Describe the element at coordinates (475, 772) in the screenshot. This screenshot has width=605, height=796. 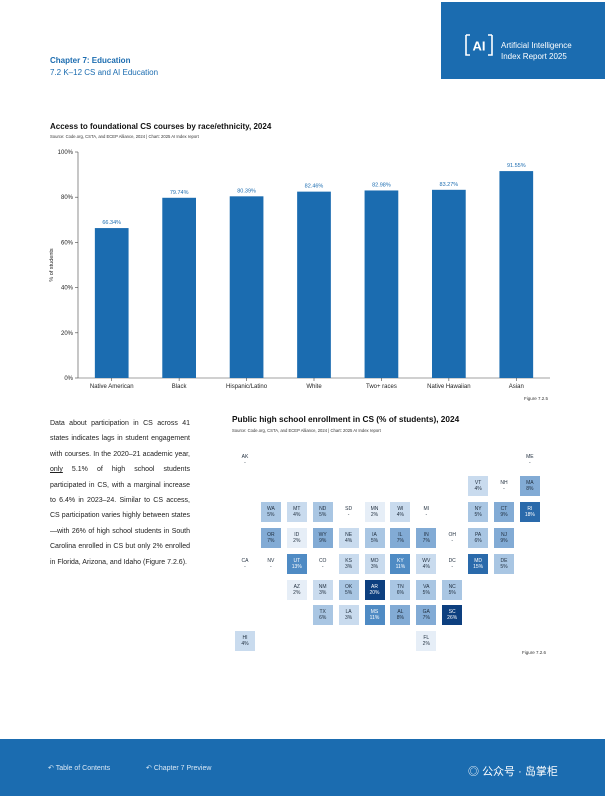
I see `wechat-icon: ◎` at that location.